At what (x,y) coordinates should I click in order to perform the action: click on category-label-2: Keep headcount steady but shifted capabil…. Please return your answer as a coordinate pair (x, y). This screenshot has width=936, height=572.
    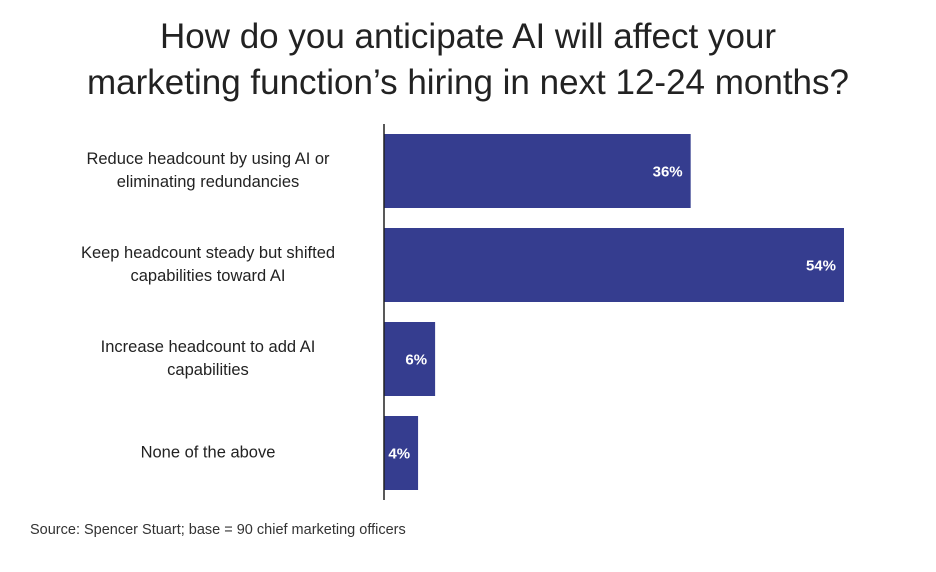
    Looking at the image, I should click on (208, 265).